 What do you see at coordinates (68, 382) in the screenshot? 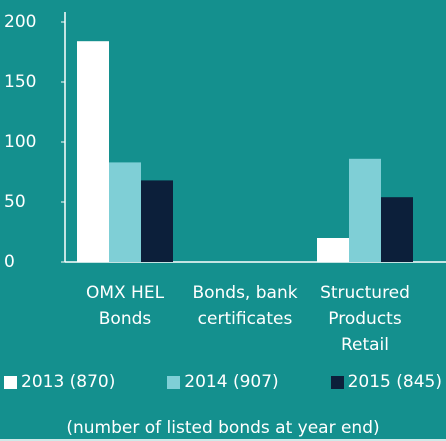
I see `legend-label: 2013 (870)` at bounding box center [68, 382].